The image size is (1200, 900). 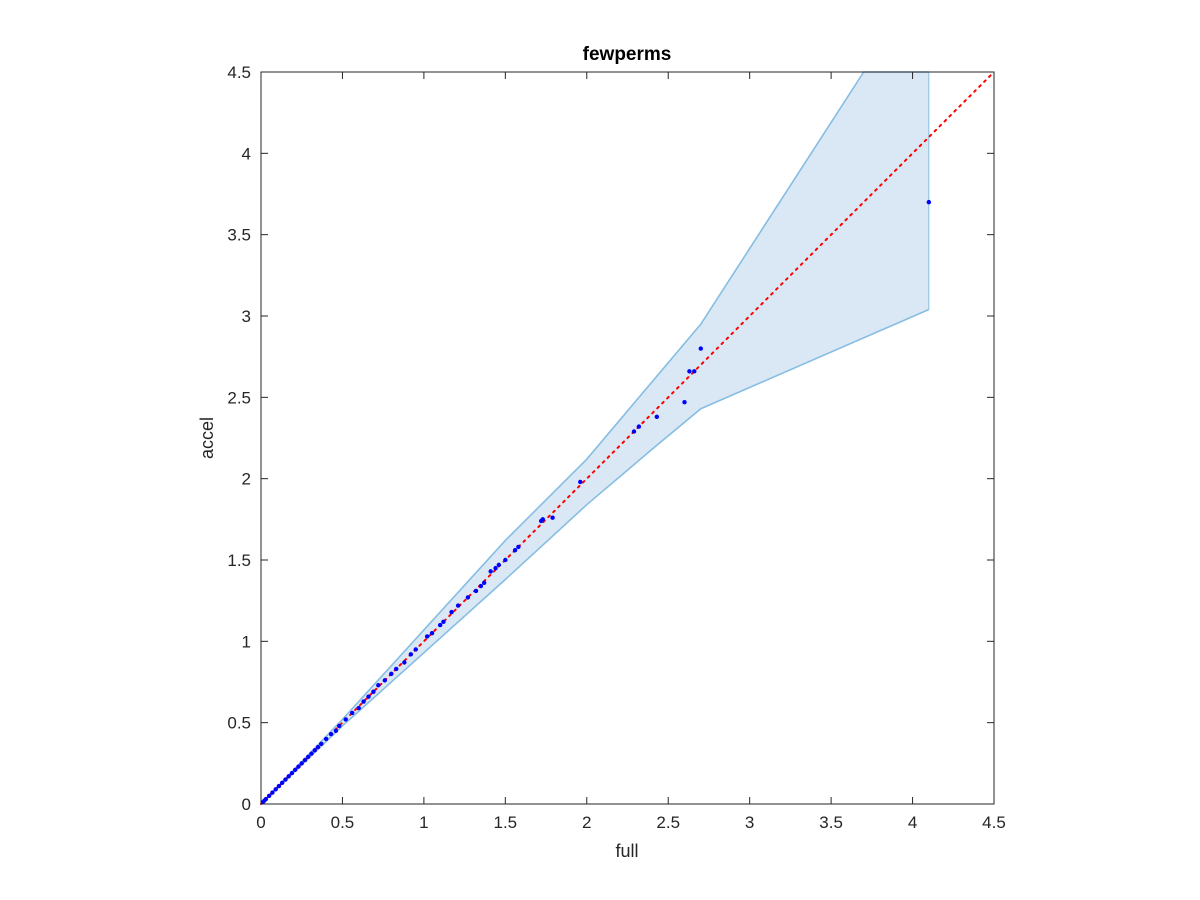 What do you see at coordinates (246, 479) in the screenshot?
I see `y-tick-label: 2` at bounding box center [246, 479].